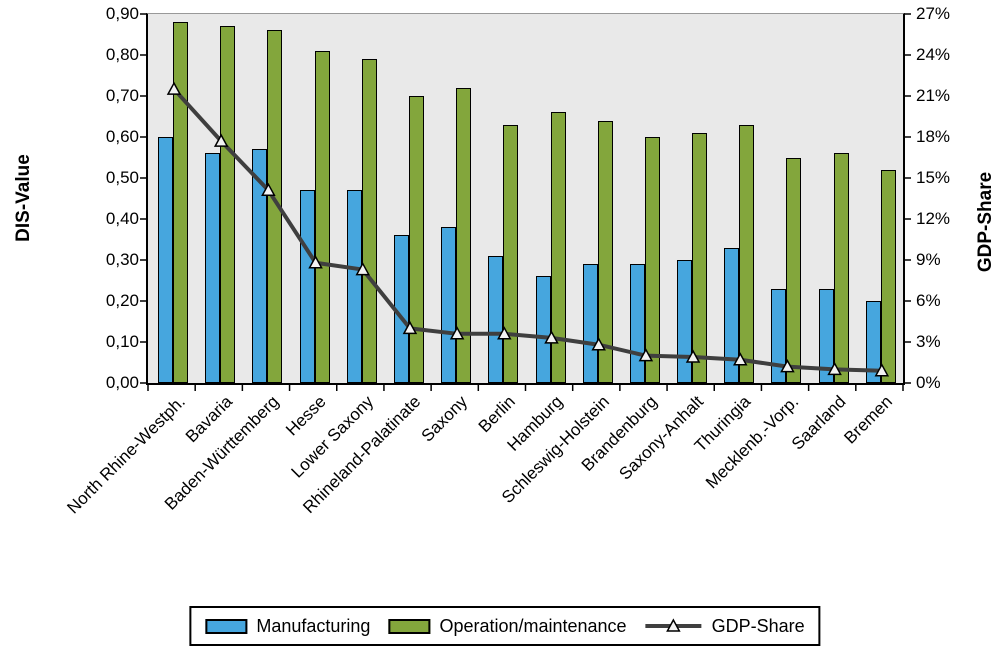  Describe the element at coordinates (928, 300) in the screenshot. I see `right-axis-tick-label: 6%` at that location.